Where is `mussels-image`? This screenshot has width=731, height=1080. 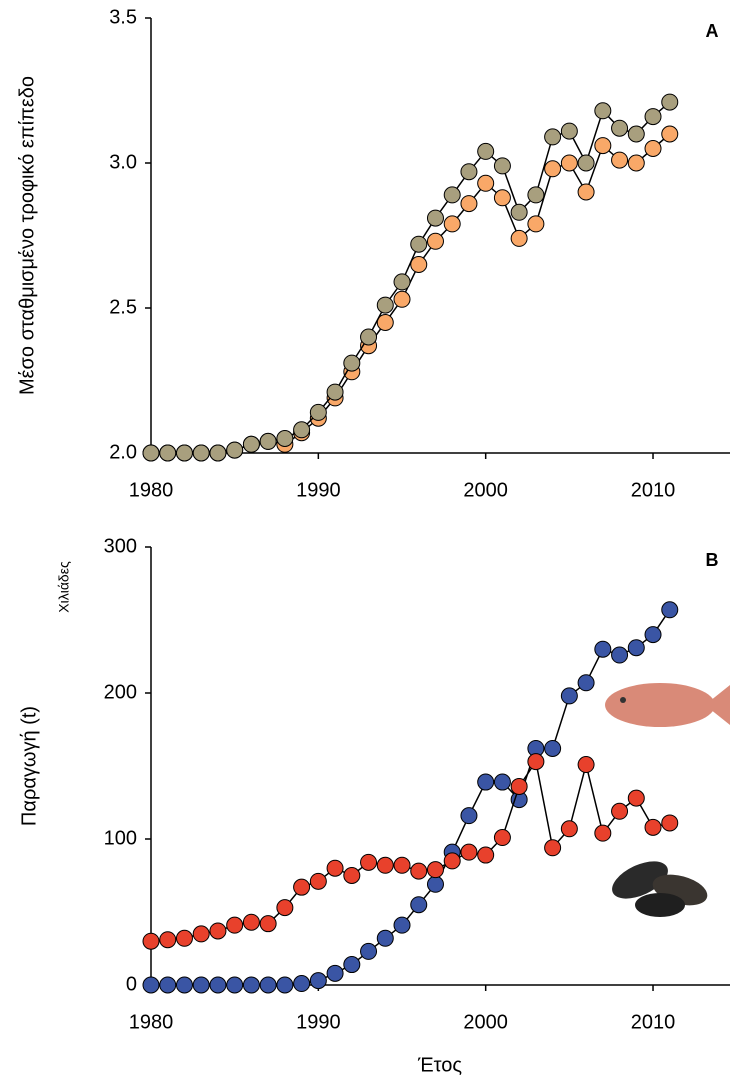
mussels-image is located at coordinates (660, 889).